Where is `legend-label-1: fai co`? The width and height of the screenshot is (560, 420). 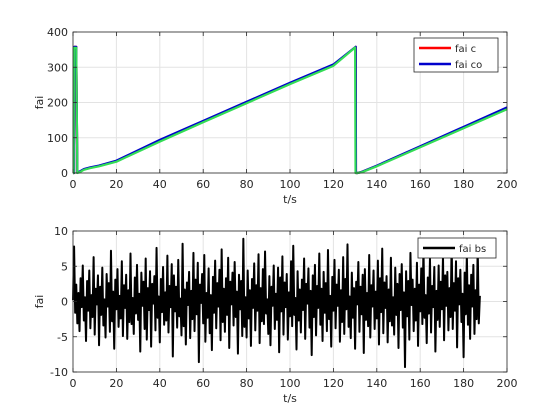 legend-label-1: fai co is located at coordinates (468, 65).